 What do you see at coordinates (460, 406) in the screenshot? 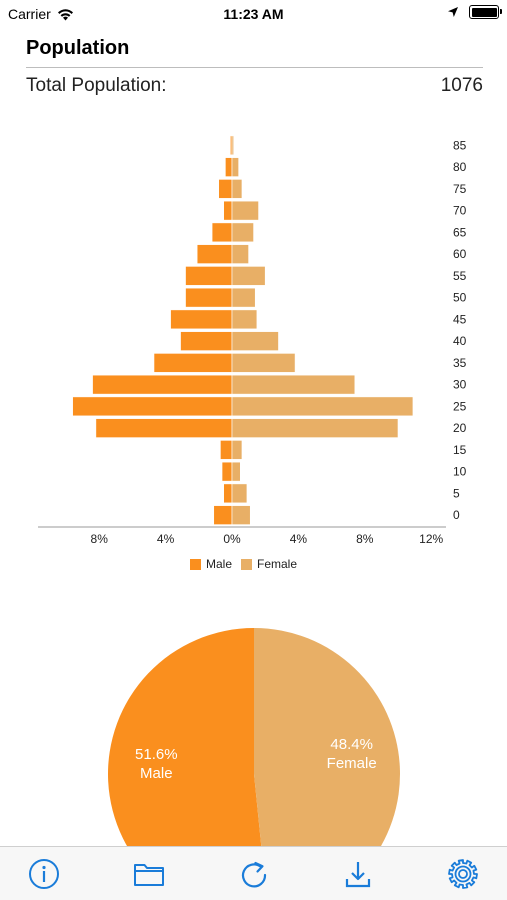
I see `age-label-25: 25` at bounding box center [460, 406].